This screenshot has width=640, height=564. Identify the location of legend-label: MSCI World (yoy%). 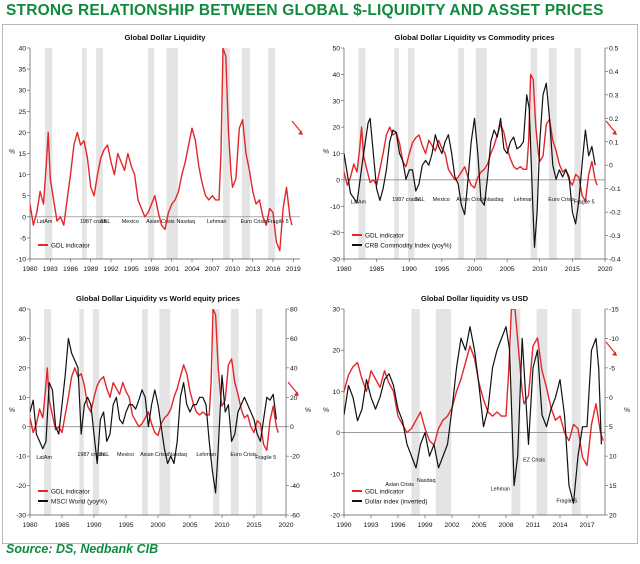
(79, 502).